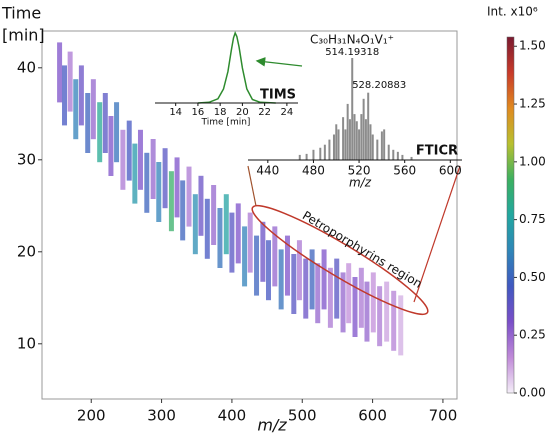 The width and height of the screenshot is (550, 437). I want to click on x-tick-label: 16, so click(198, 112).